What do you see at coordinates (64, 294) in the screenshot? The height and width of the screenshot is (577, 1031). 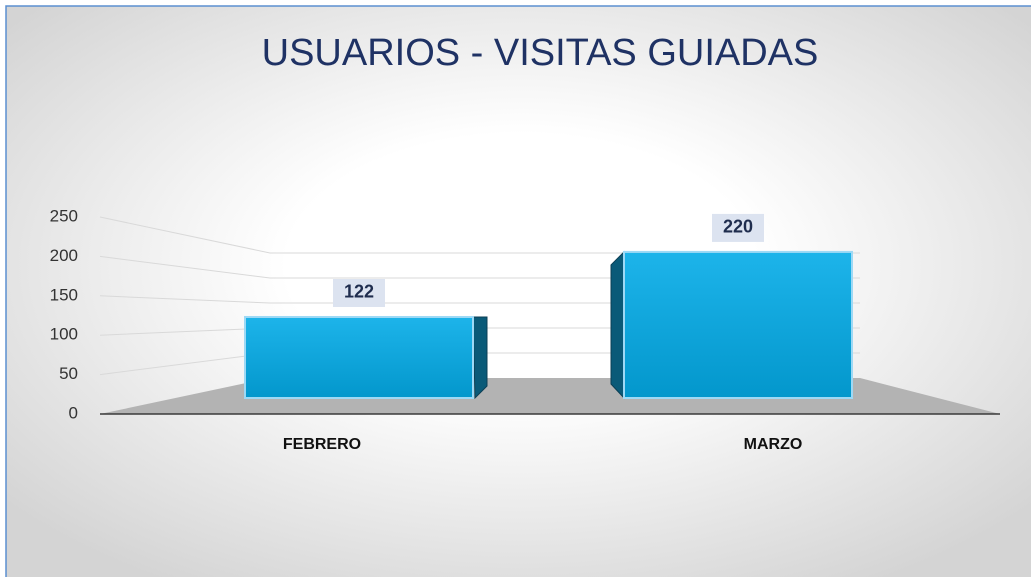 I see `y-tick-label: 150` at bounding box center [64, 294].